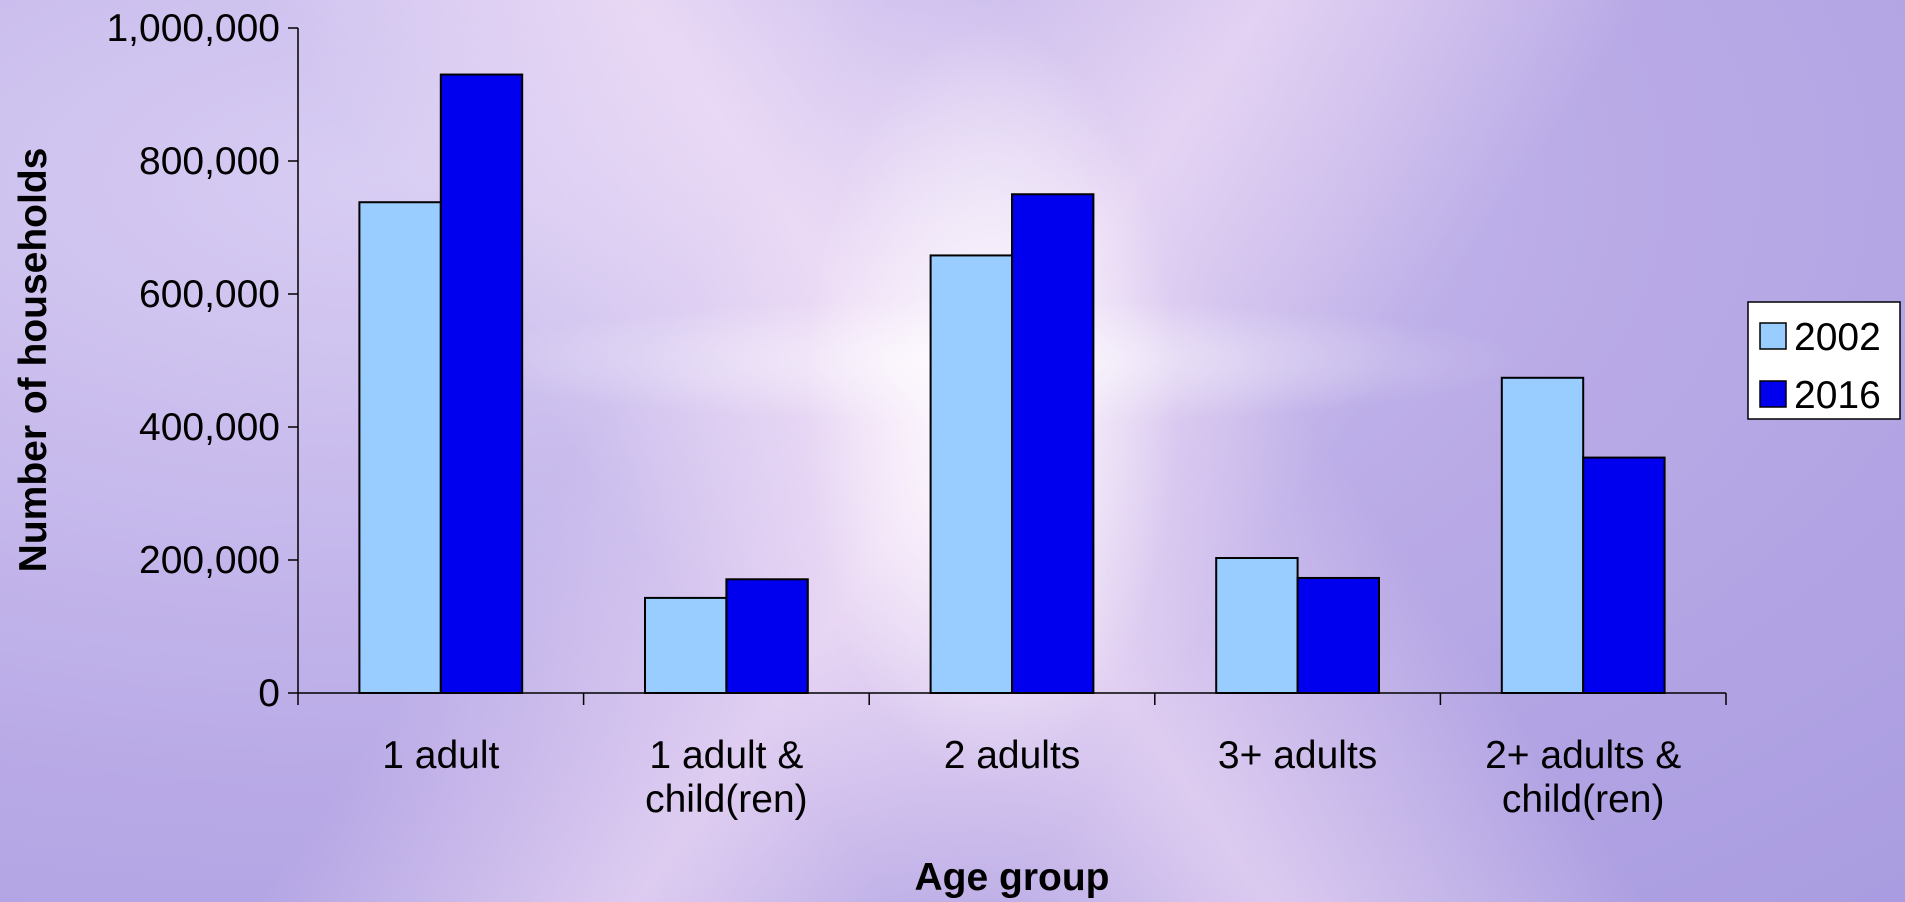 This screenshot has height=902, width=1905. Describe the element at coordinates (1583, 777) in the screenshot. I see `x-tick-label: 2+ adults & child(ren)` at that location.